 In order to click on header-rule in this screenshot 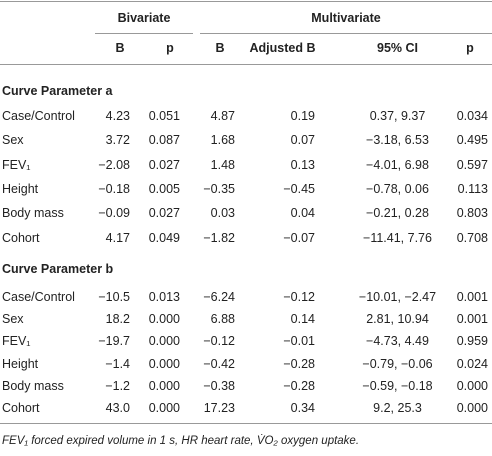, I will do `click(246, 64)`.